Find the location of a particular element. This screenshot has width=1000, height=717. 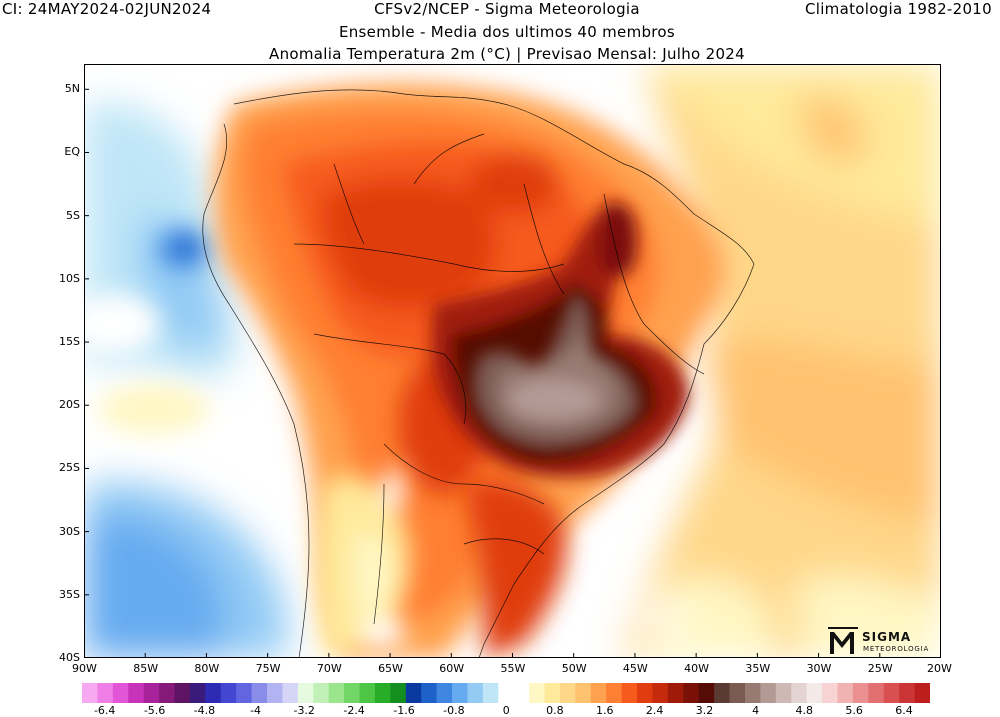

title-line-1: CFSv2/NCEP - Sigma Meteorologia is located at coordinates (507, 9).